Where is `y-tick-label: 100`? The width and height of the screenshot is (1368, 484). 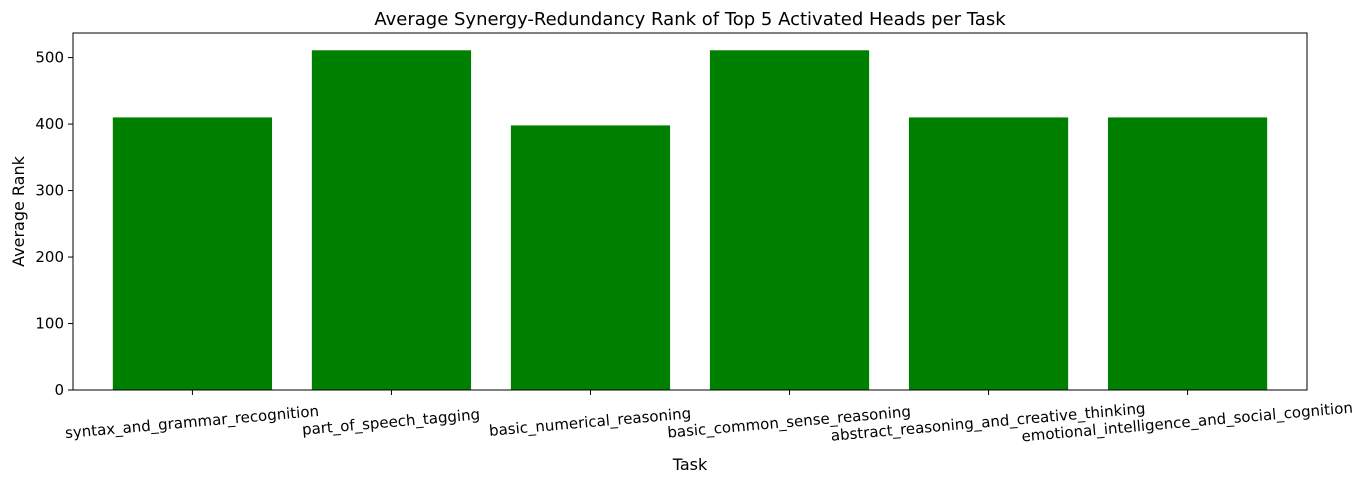
y-tick-label: 100 is located at coordinates (49, 324).